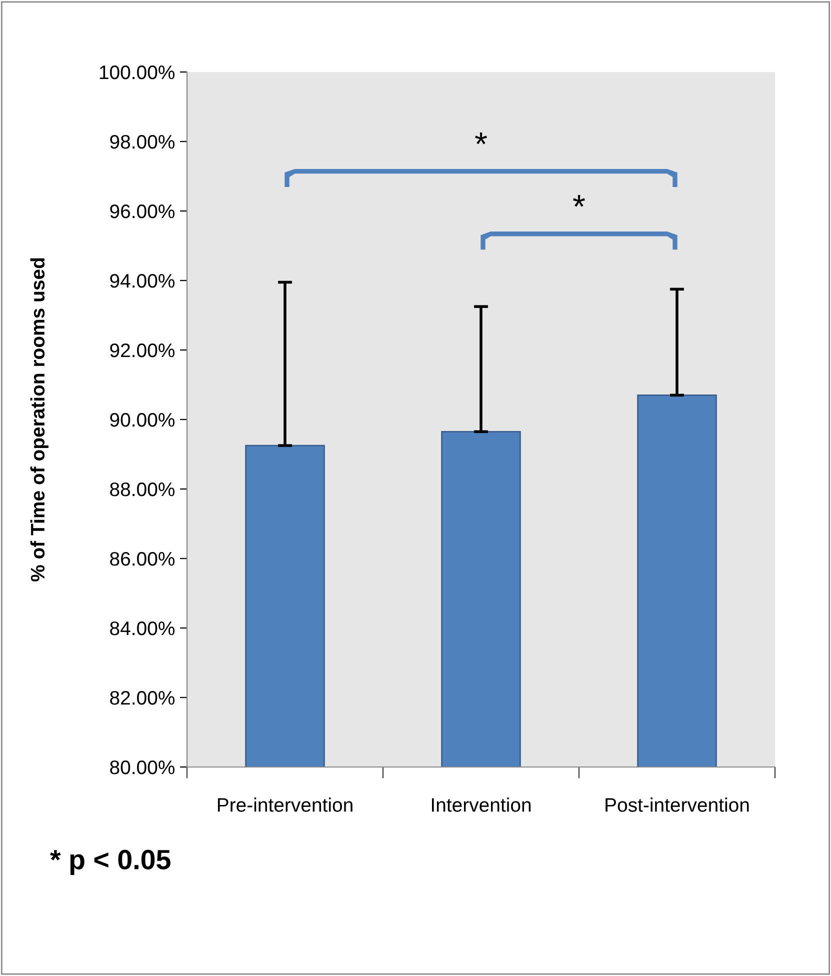 This screenshot has width=831, height=976. I want to click on y-tick-label: 80.00%, so click(142, 767).